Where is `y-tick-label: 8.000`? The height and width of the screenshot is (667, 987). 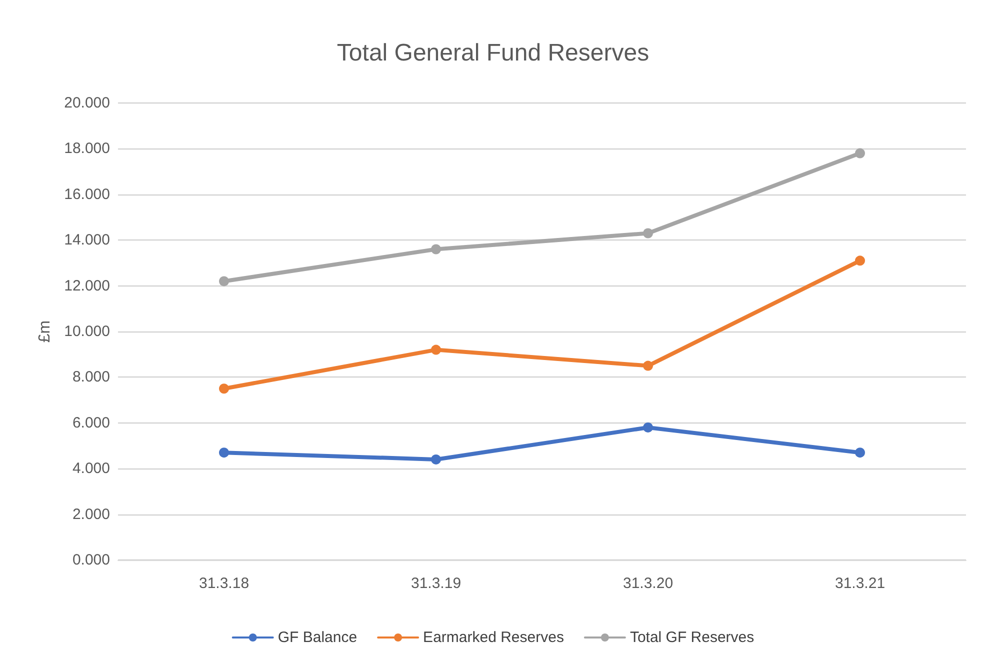
y-tick-label: 8.000 is located at coordinates (91, 377).